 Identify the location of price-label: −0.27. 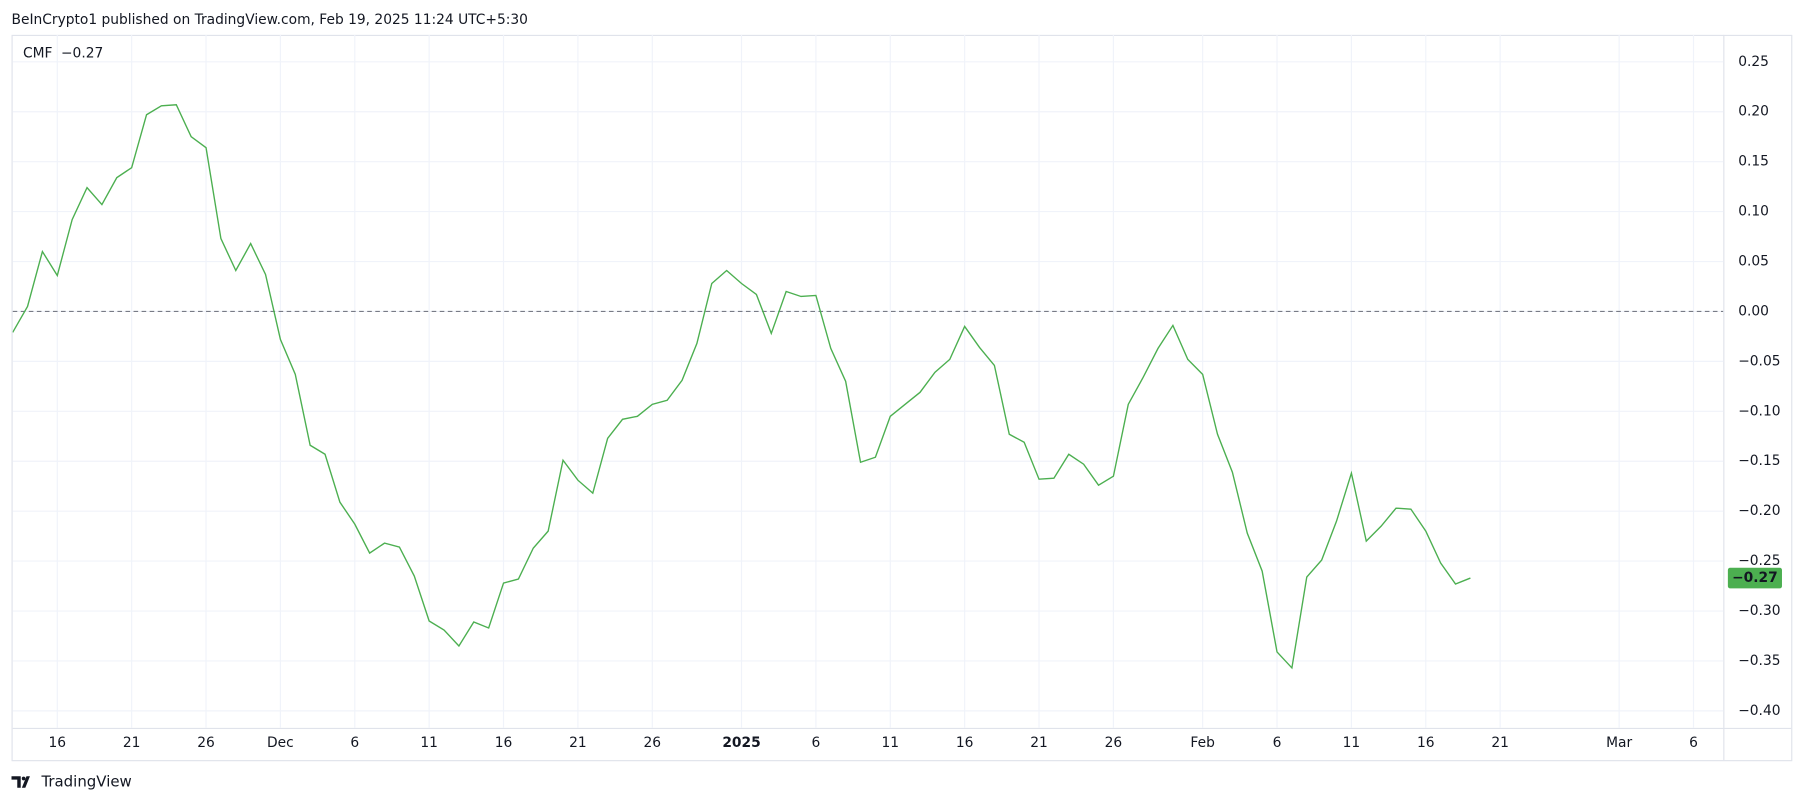
(1755, 578).